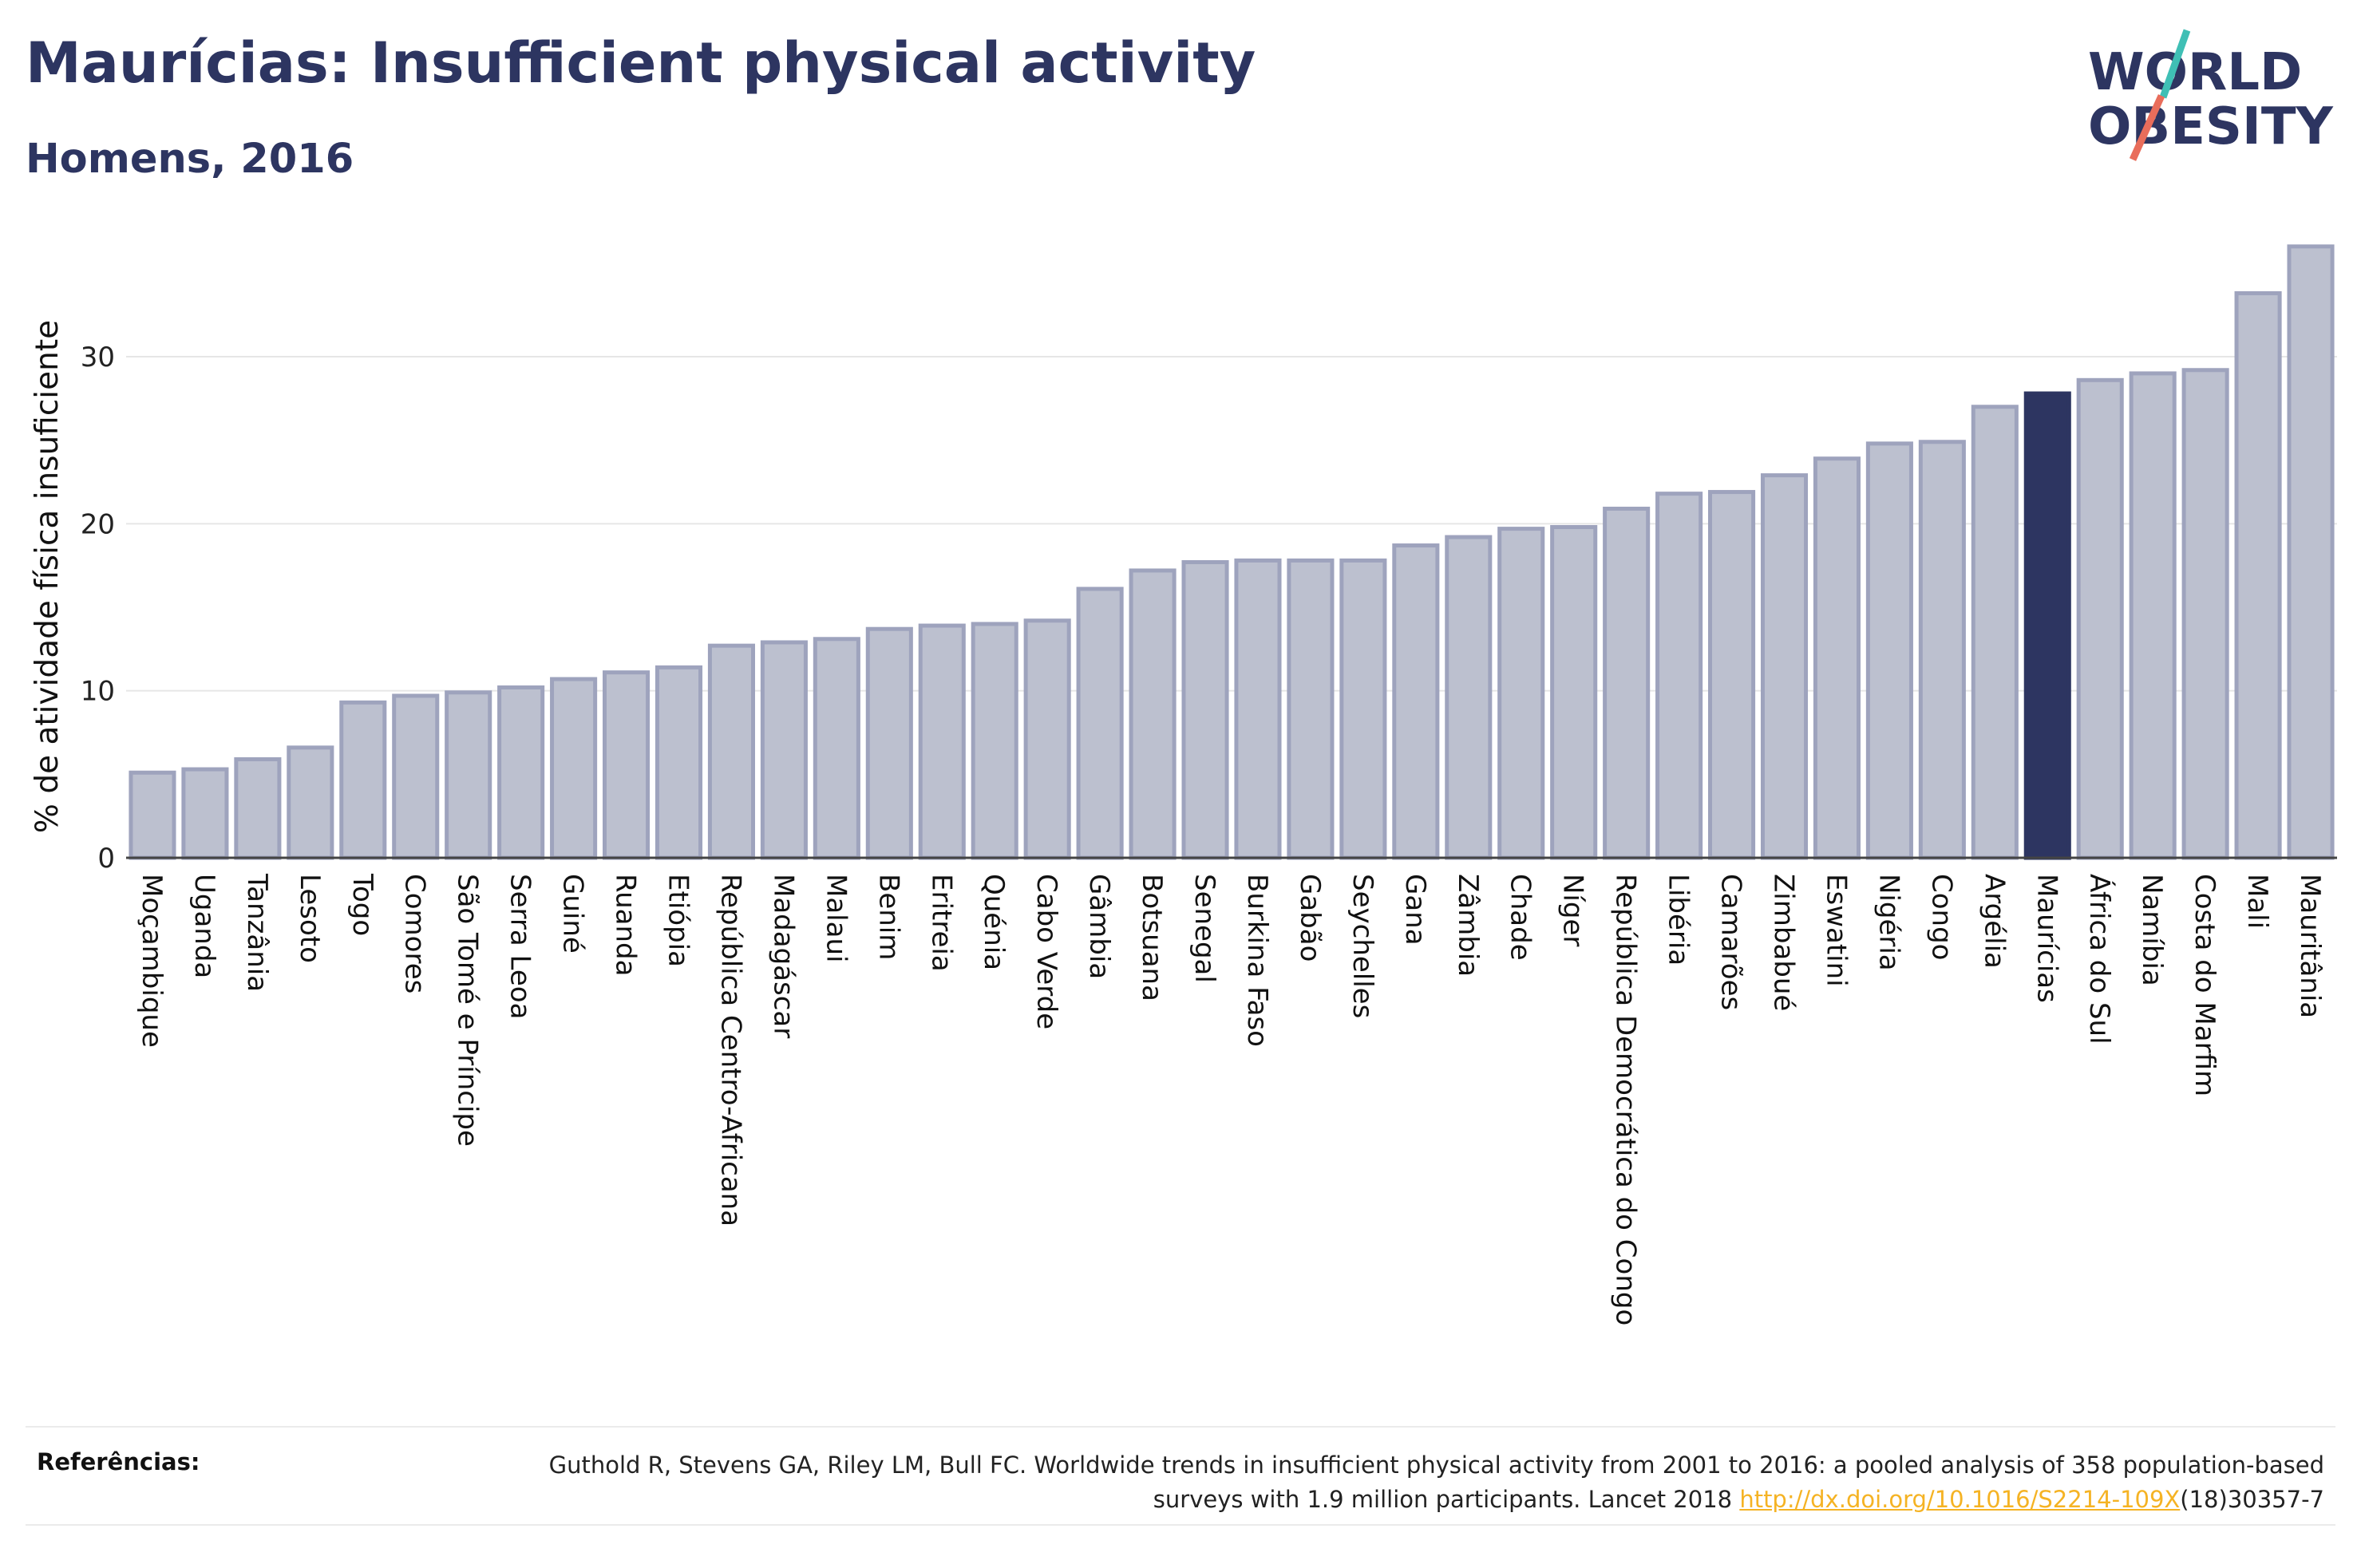 This screenshot has width=2361, height=1568. What do you see at coordinates (678, 920) in the screenshot?
I see `x-tick-label: Etiópia` at bounding box center [678, 920].